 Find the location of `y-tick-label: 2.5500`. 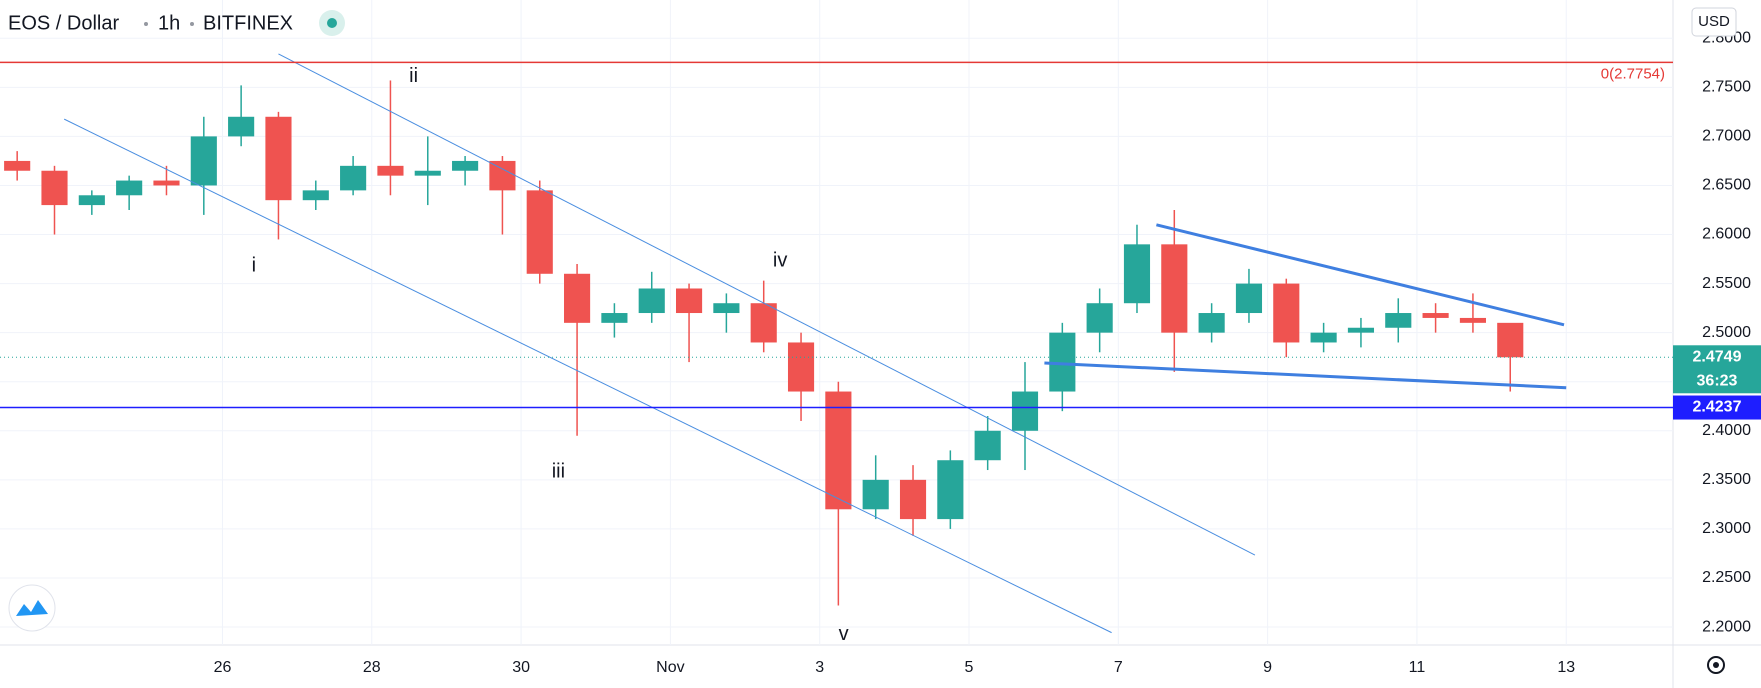

y-tick-label: 2.5500 is located at coordinates (1726, 283).